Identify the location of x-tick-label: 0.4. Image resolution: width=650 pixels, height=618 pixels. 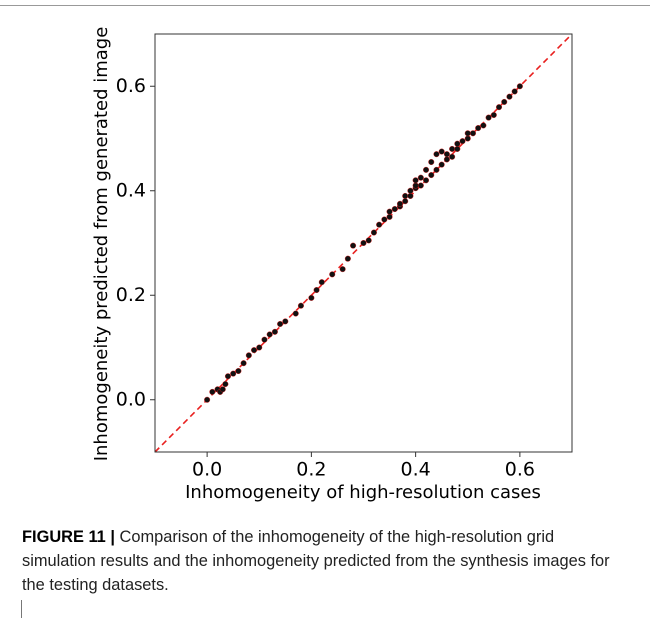
(416, 470).